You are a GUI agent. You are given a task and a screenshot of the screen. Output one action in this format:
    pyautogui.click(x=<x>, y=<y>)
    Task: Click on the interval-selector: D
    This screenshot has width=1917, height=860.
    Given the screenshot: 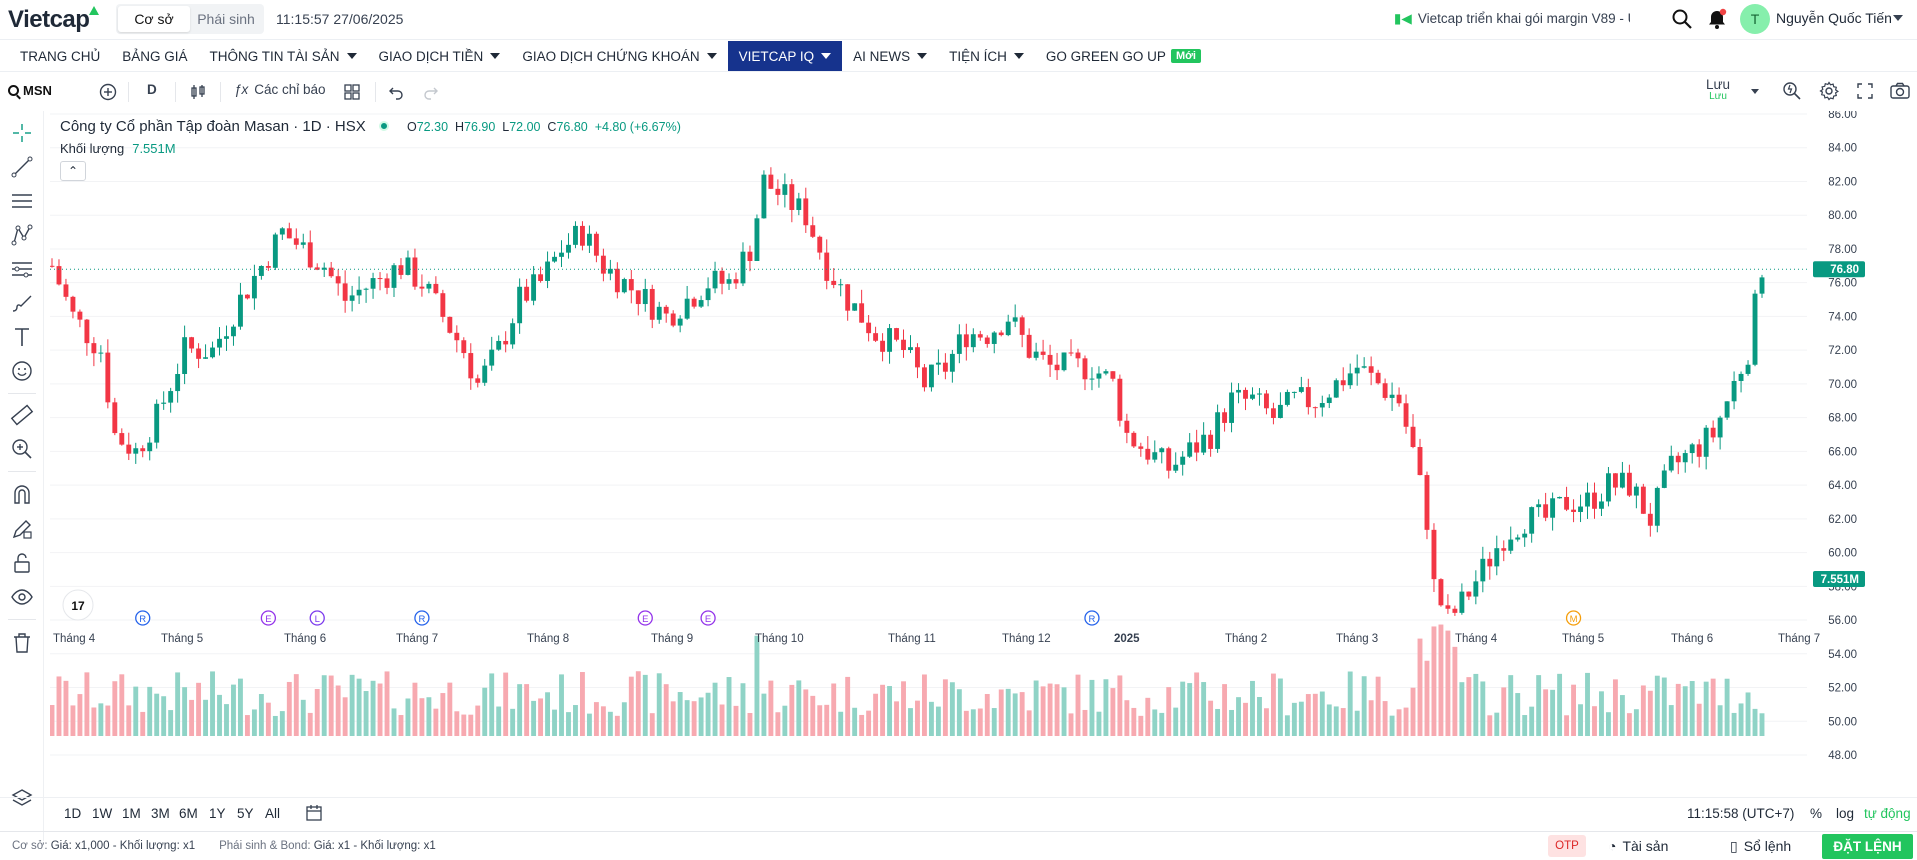 What is the action you would take?
    pyautogui.click(x=152, y=89)
    